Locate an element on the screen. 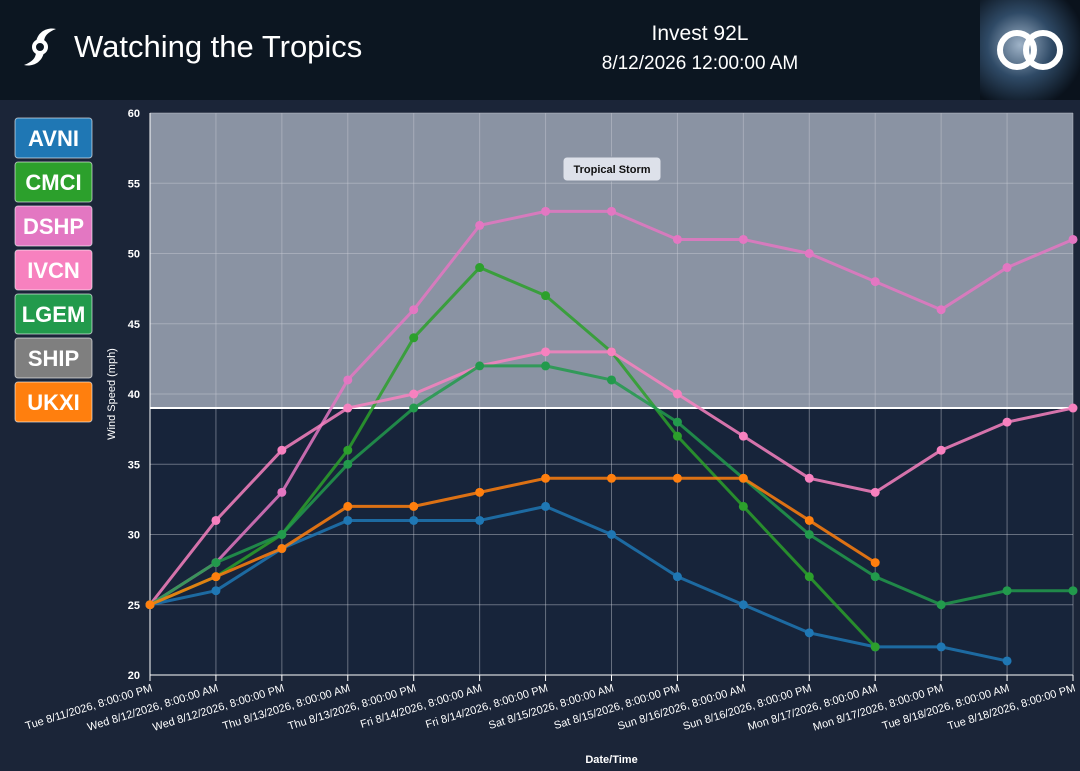 This screenshot has height=771, width=1080. y-tick-label: 35 is located at coordinates (134, 465).